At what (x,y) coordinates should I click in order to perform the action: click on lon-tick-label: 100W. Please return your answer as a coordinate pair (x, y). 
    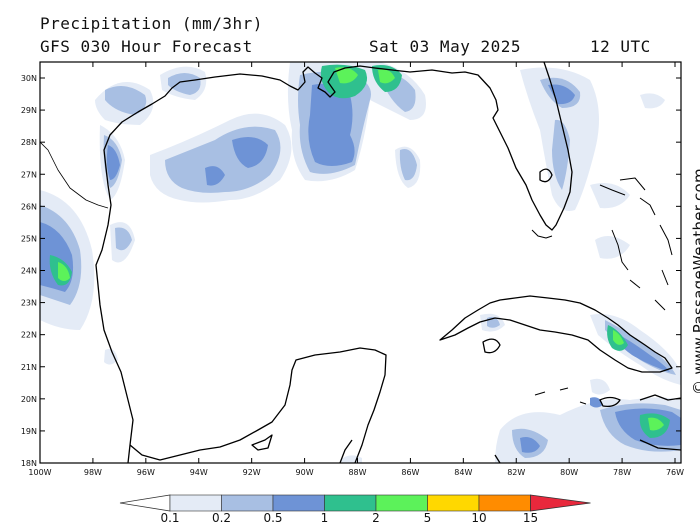
    Looking at the image, I should click on (39, 472).